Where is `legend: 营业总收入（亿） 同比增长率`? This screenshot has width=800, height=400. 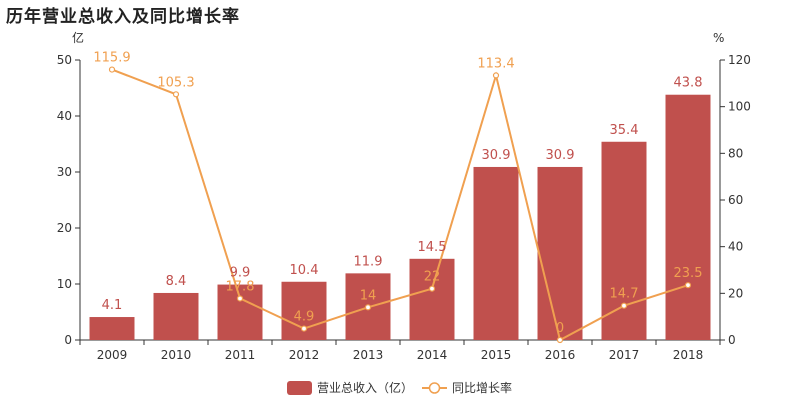
legend: 营业总收入（亿） 同比增长率 is located at coordinates (399, 387).